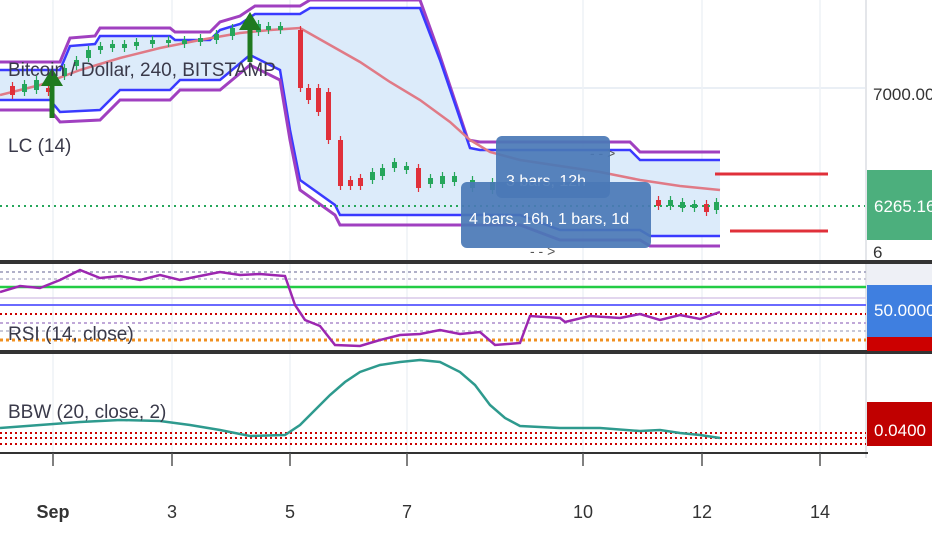 The image size is (932, 555). Describe the element at coordinates (172, 512) in the screenshot. I see `time-tick-label: 3` at that location.